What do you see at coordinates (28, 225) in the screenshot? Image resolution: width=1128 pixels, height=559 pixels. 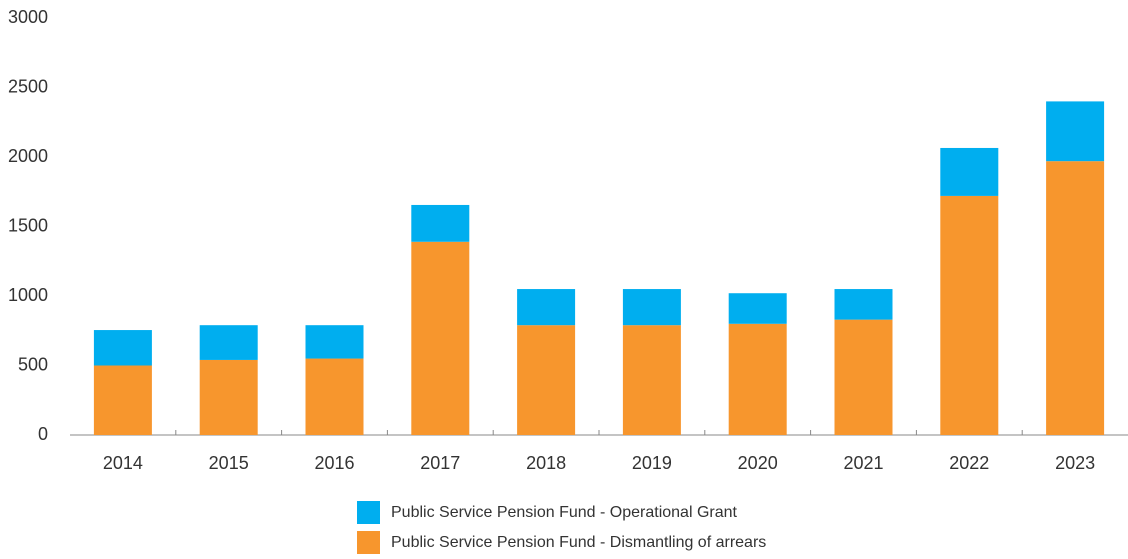 I see `y-tick-label: 1500` at bounding box center [28, 225].